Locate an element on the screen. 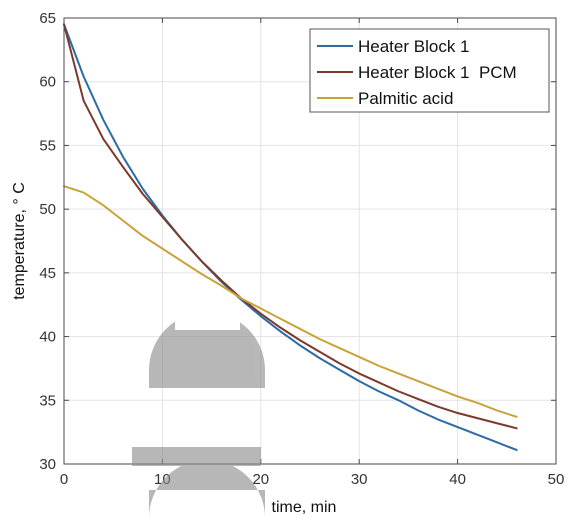 This screenshot has height=518, width=571. gray-overlay-e-shape is located at coordinates (207, 311).